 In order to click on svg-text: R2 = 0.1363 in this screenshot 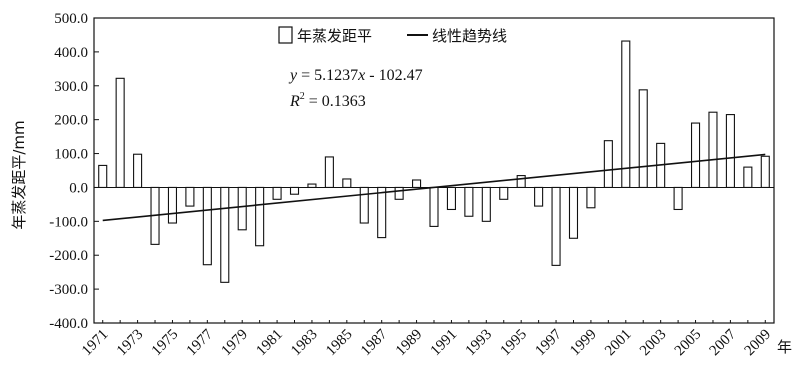, I will do `click(327, 100)`.